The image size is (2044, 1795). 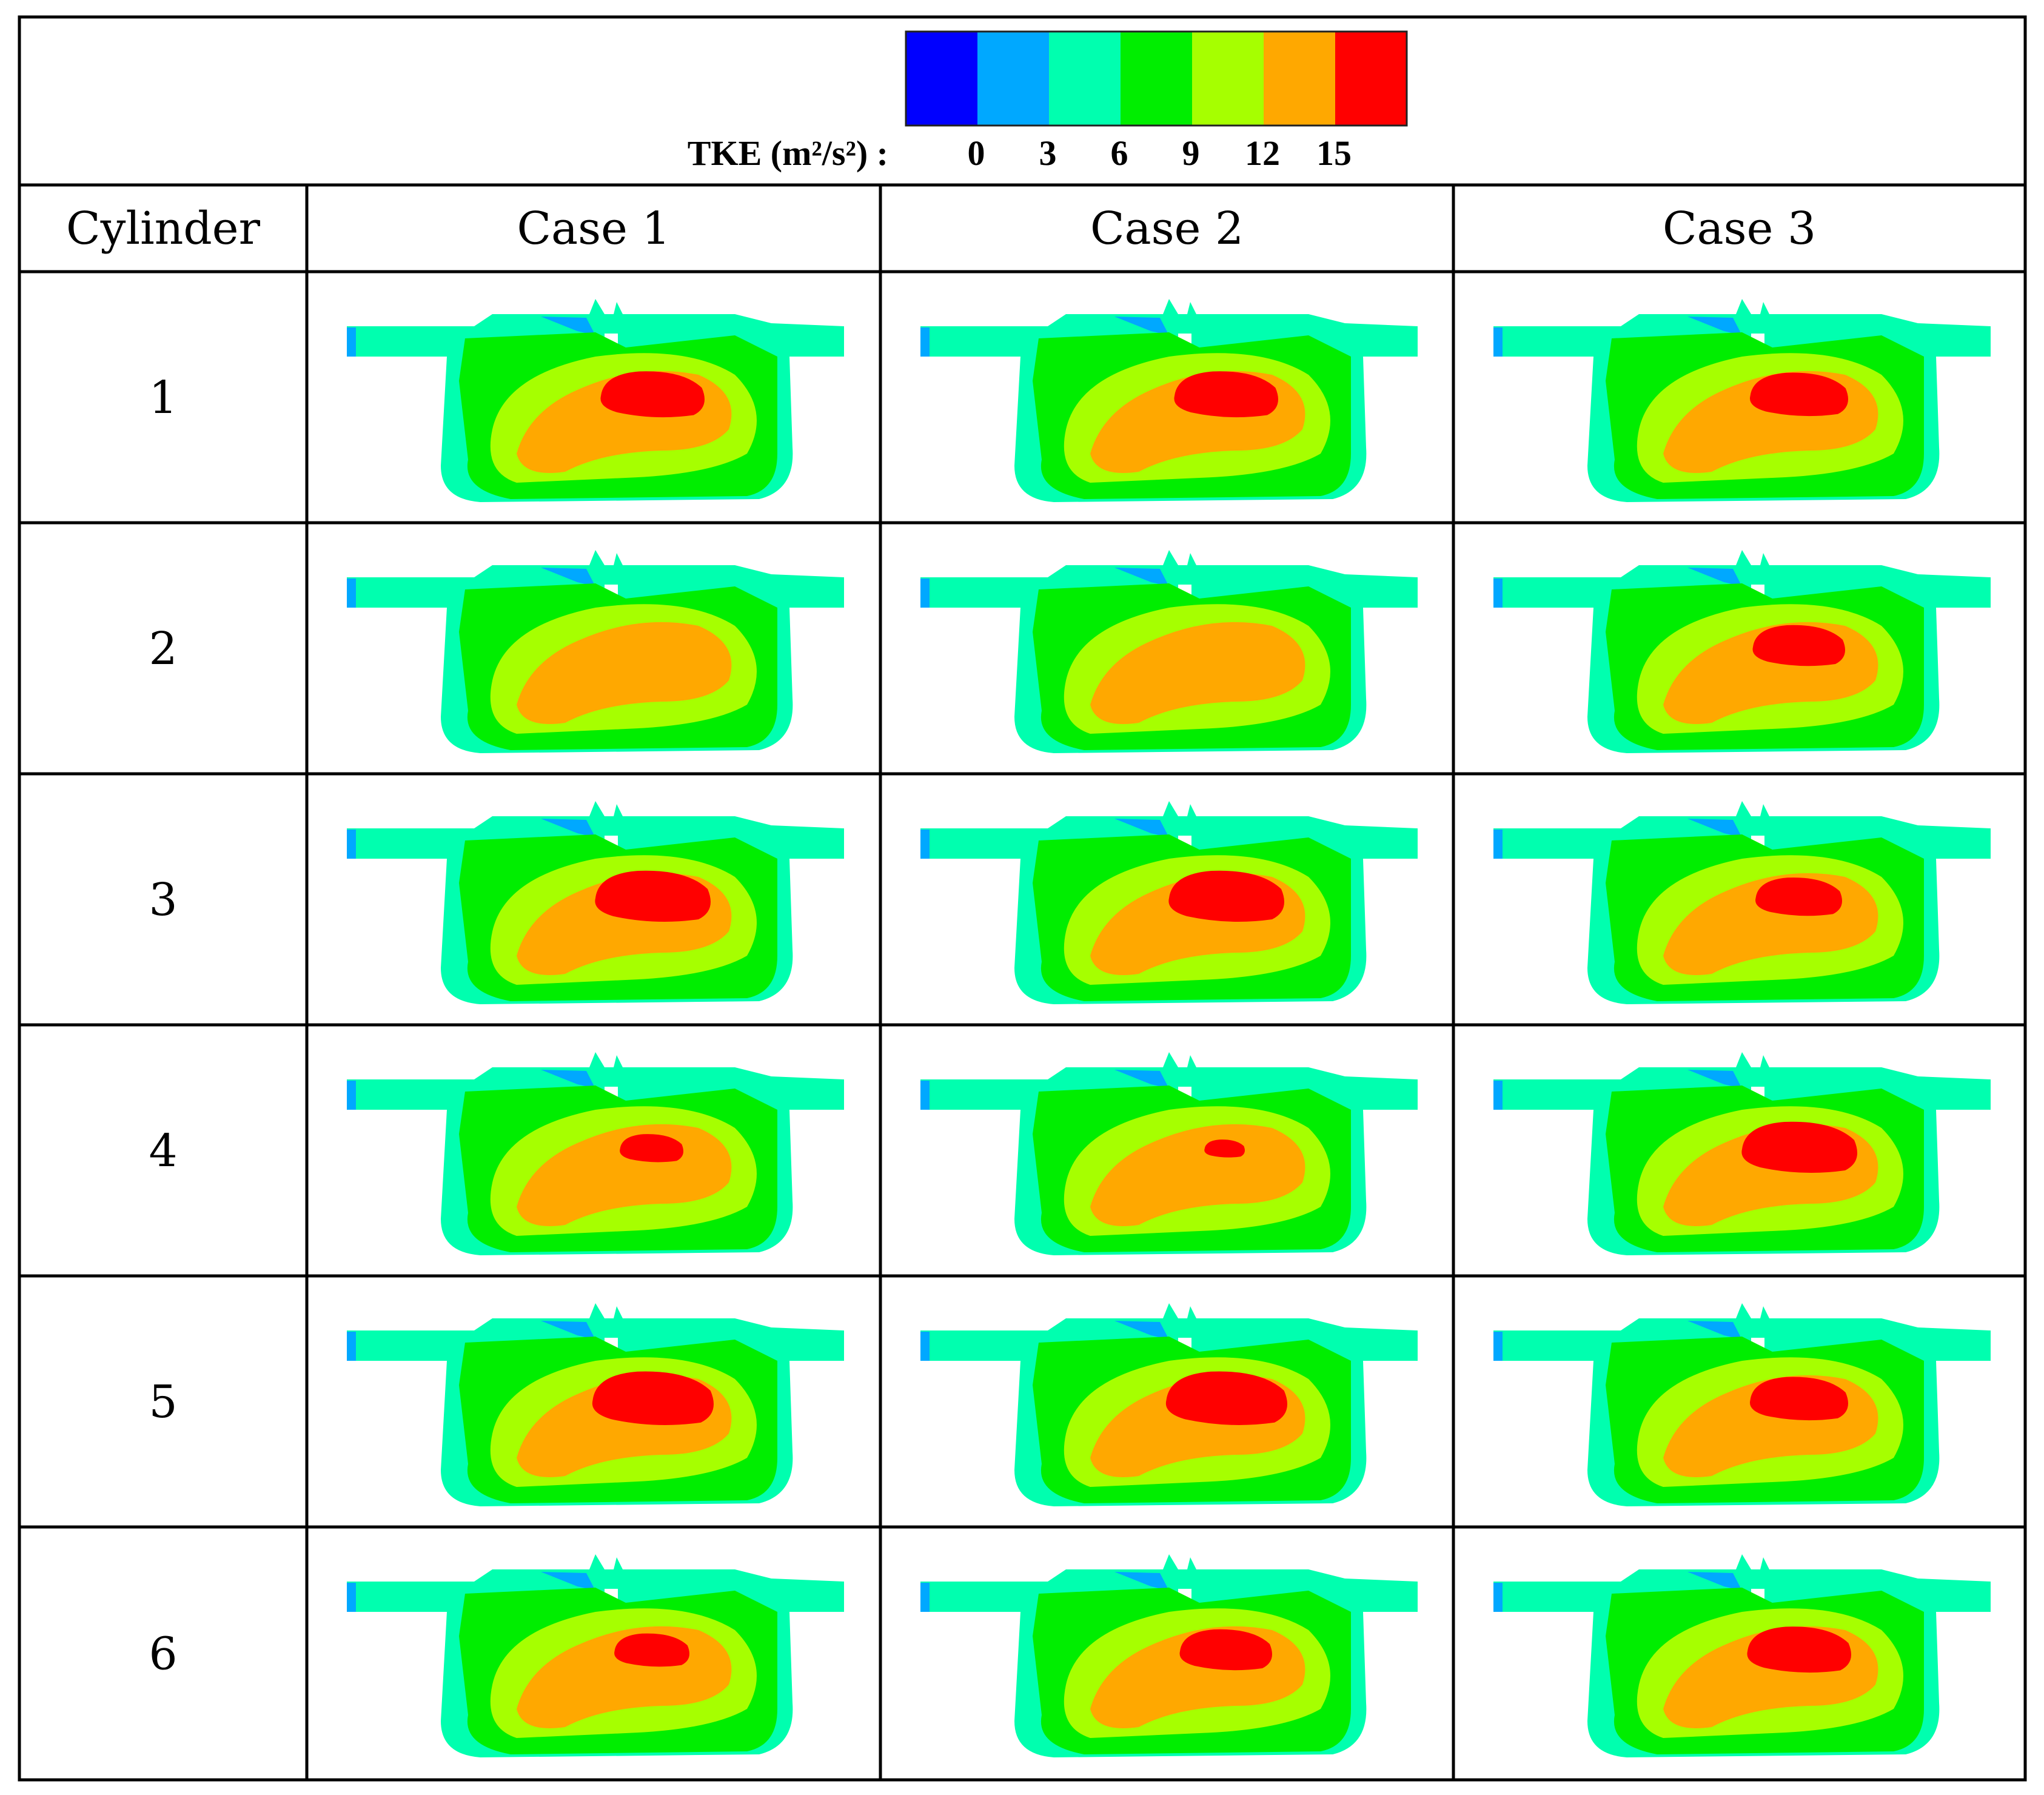 What do you see at coordinates (1334, 153) in the screenshot?
I see `legend-tick-label: 15` at bounding box center [1334, 153].